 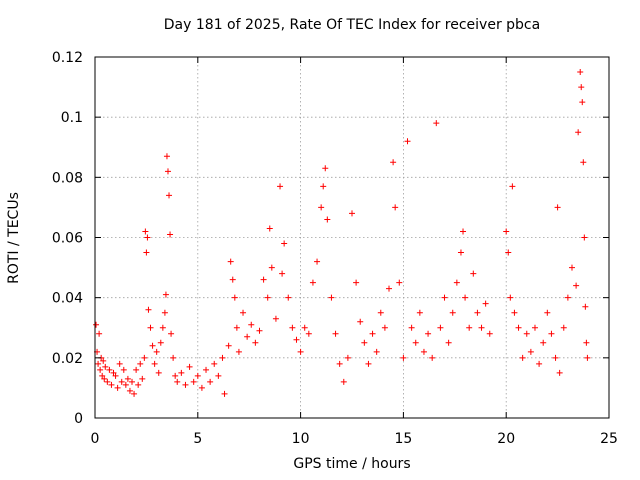 What do you see at coordinates (197, 439) in the screenshot?
I see `x-tick-label: 5` at bounding box center [197, 439].